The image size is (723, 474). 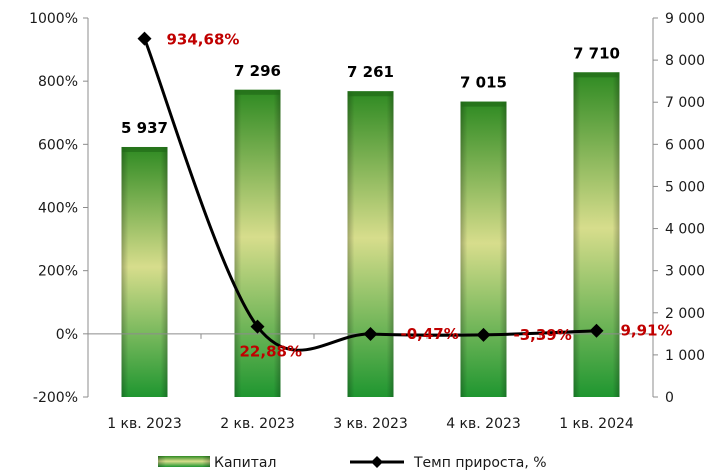 I want to click on left-axis-tick-label: 0%, so click(x=67, y=335).